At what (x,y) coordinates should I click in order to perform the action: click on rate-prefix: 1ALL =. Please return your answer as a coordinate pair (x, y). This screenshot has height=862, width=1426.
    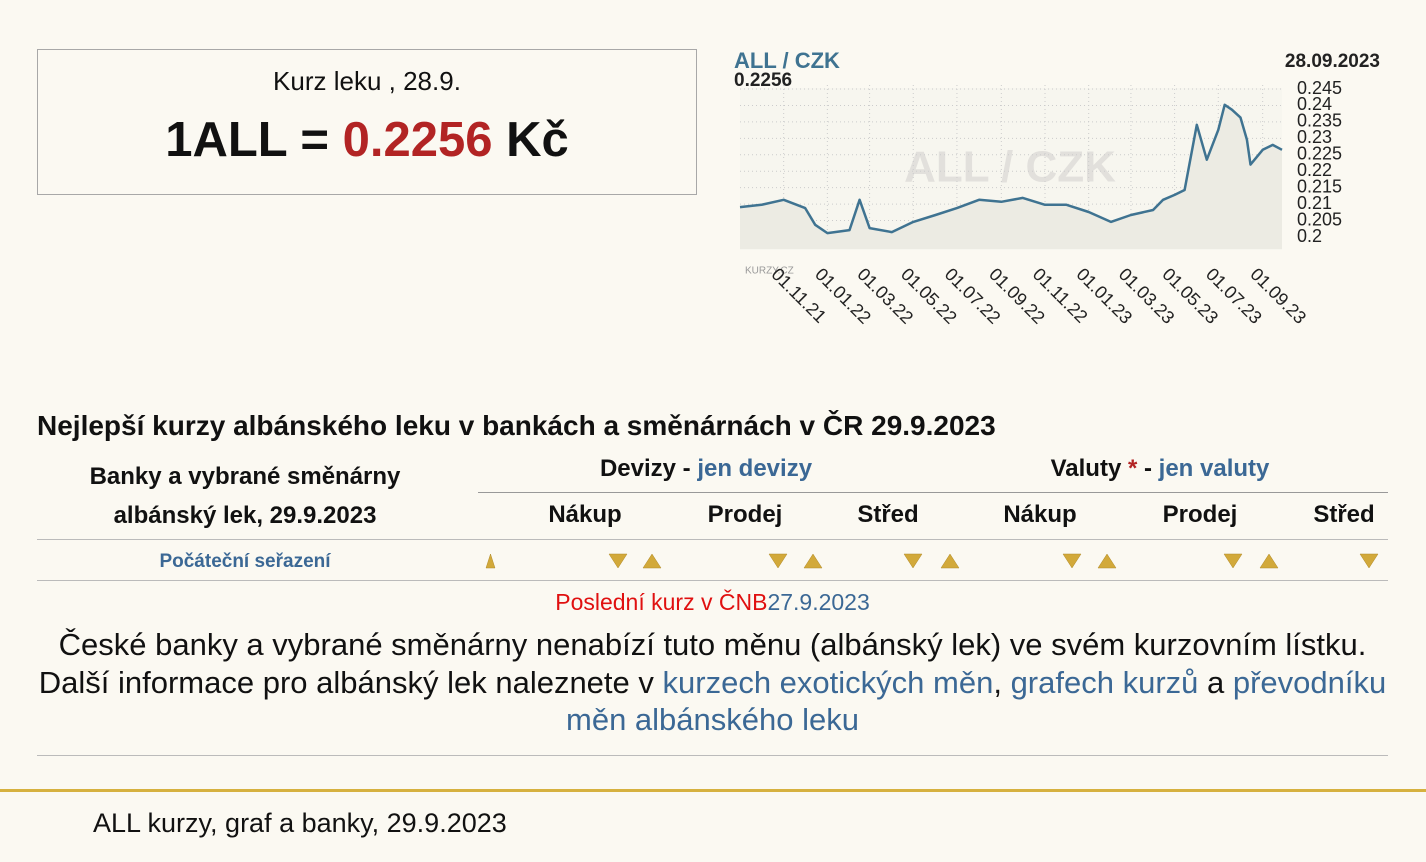
    Looking at the image, I should click on (247, 140).